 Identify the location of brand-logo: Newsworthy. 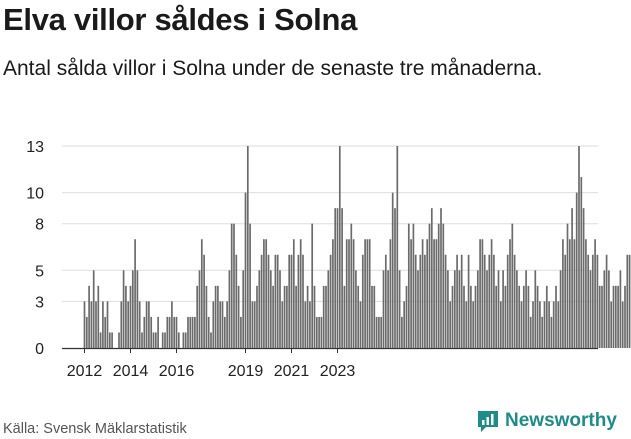
(546, 421).